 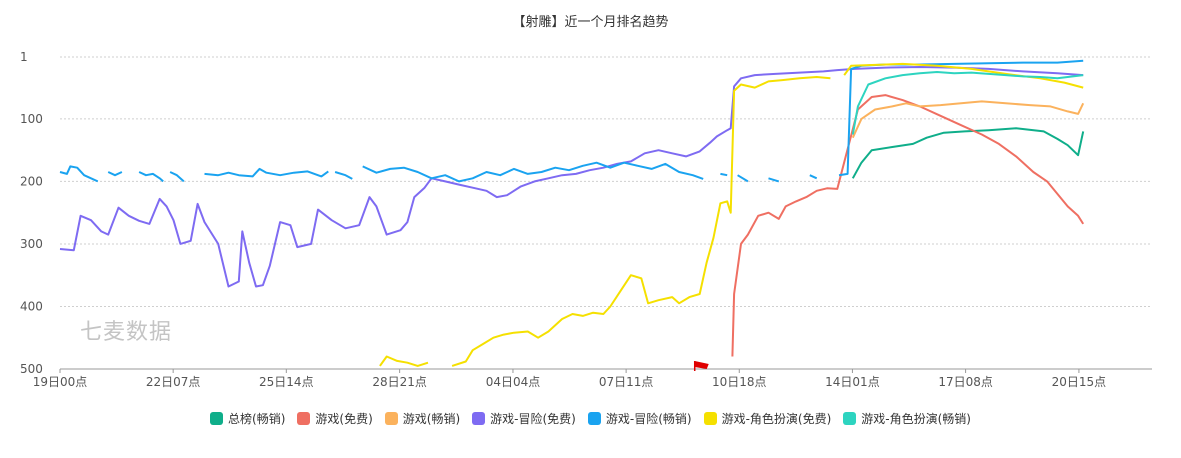 I want to click on legend-label: 游戏-冒险(畅销), so click(x=648, y=419).